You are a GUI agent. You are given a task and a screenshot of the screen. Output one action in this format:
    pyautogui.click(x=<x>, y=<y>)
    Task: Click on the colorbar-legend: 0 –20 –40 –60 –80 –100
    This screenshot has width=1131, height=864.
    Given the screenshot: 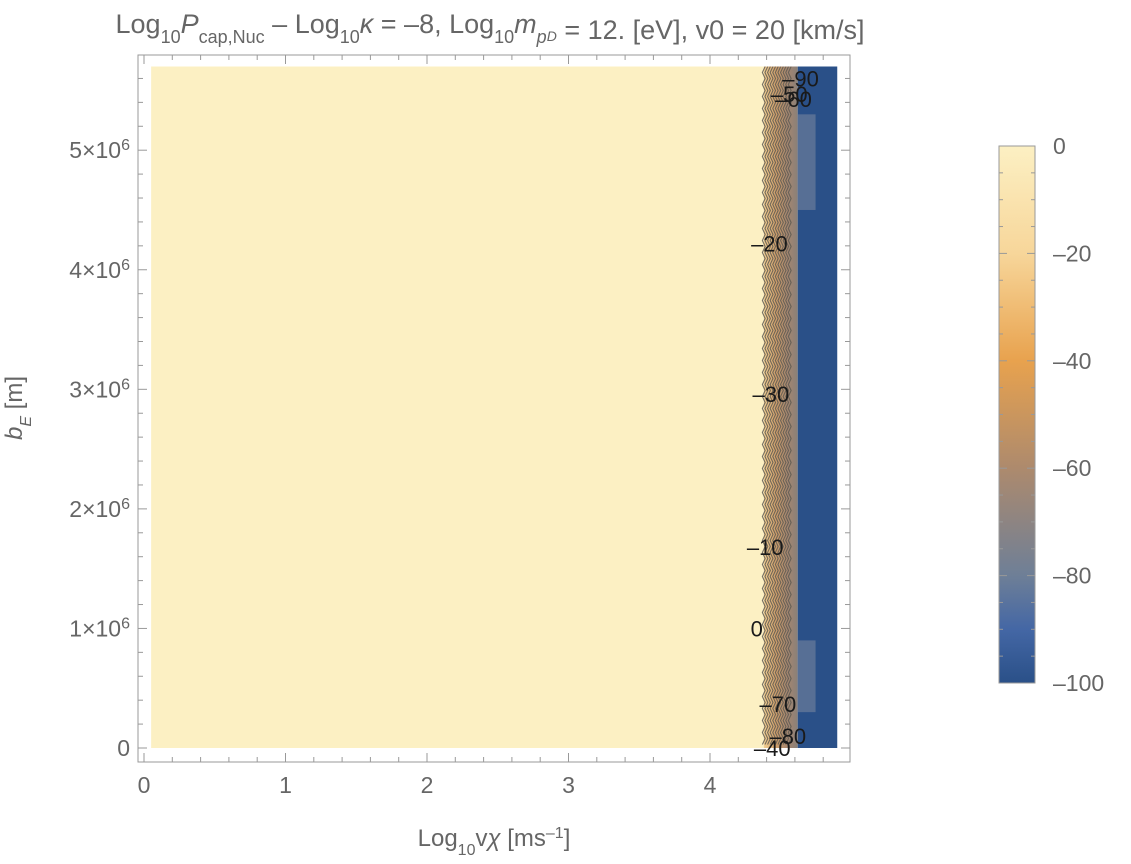 What is the action you would take?
    pyautogui.click(x=1051, y=414)
    